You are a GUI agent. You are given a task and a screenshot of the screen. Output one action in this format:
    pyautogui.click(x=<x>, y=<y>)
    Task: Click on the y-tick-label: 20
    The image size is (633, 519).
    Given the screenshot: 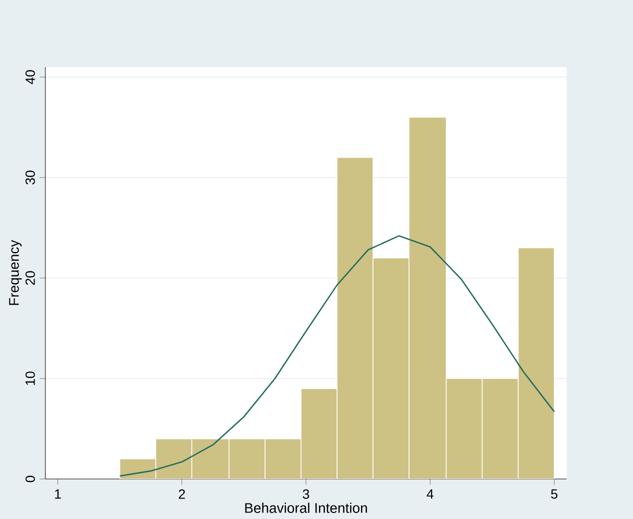 What is the action you would take?
    pyautogui.click(x=30, y=278)
    